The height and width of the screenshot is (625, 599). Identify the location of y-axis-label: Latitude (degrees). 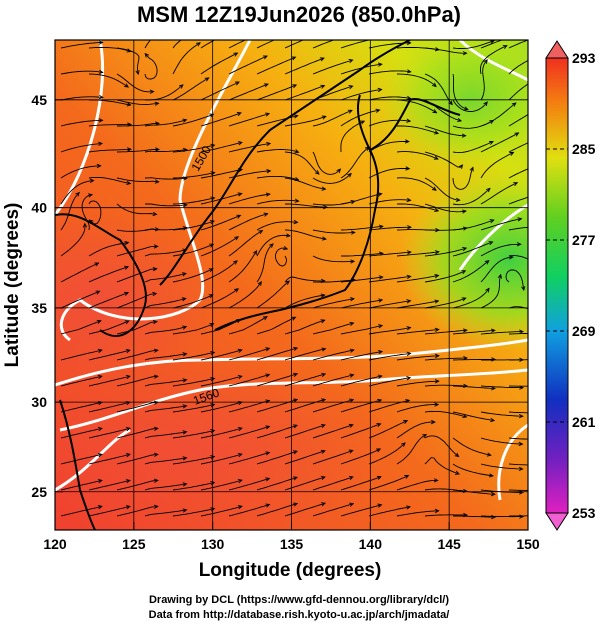
(12, 285).